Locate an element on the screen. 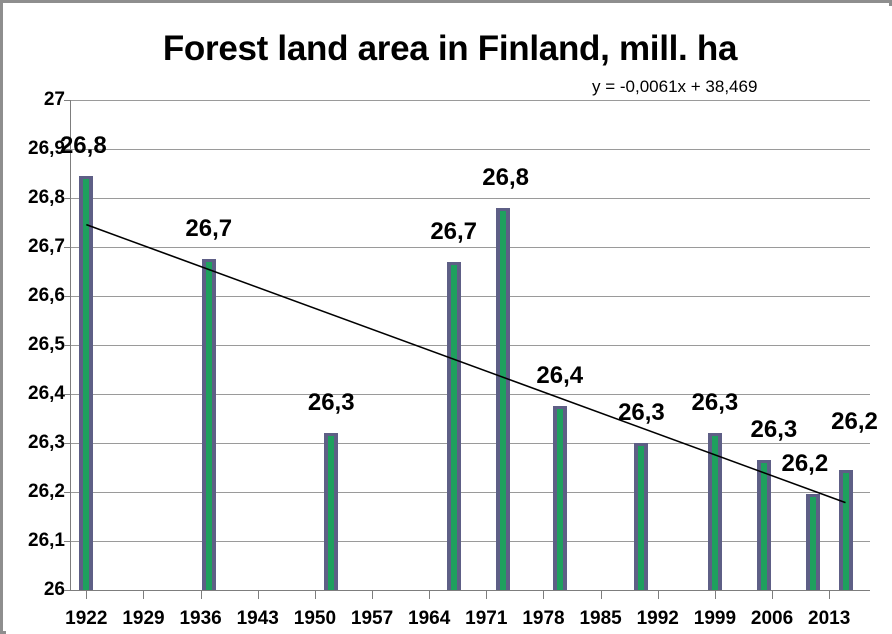 This screenshot has width=892, height=634. y-axis-tick-label: 26,5 is located at coordinates (46, 344).